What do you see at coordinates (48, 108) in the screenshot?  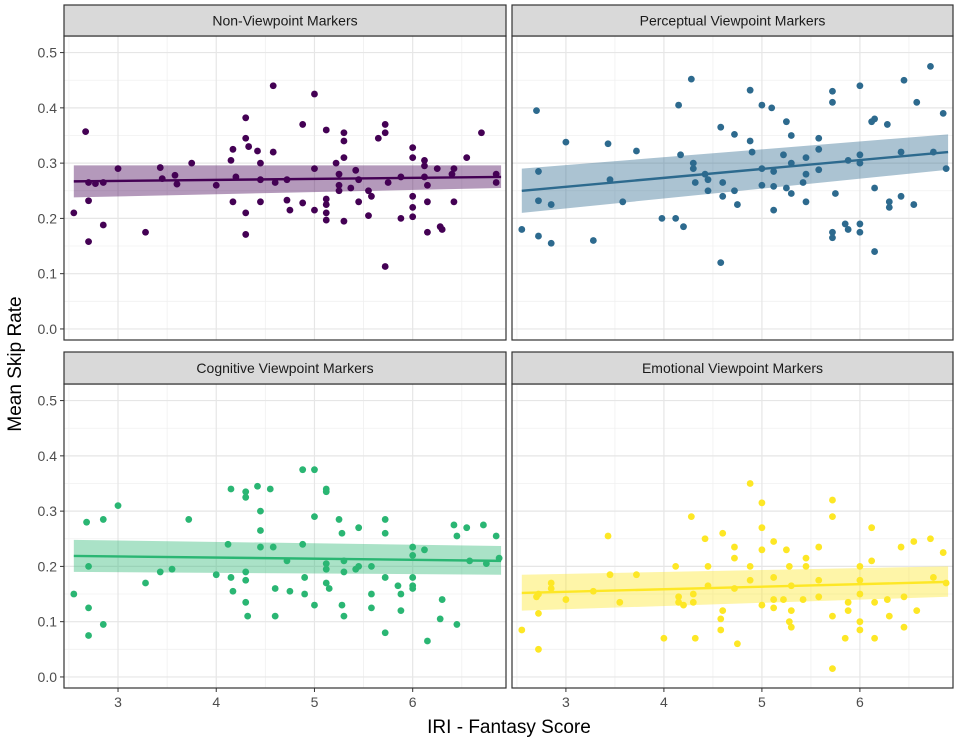 I see `y-tick-label: 0.4` at bounding box center [48, 108].